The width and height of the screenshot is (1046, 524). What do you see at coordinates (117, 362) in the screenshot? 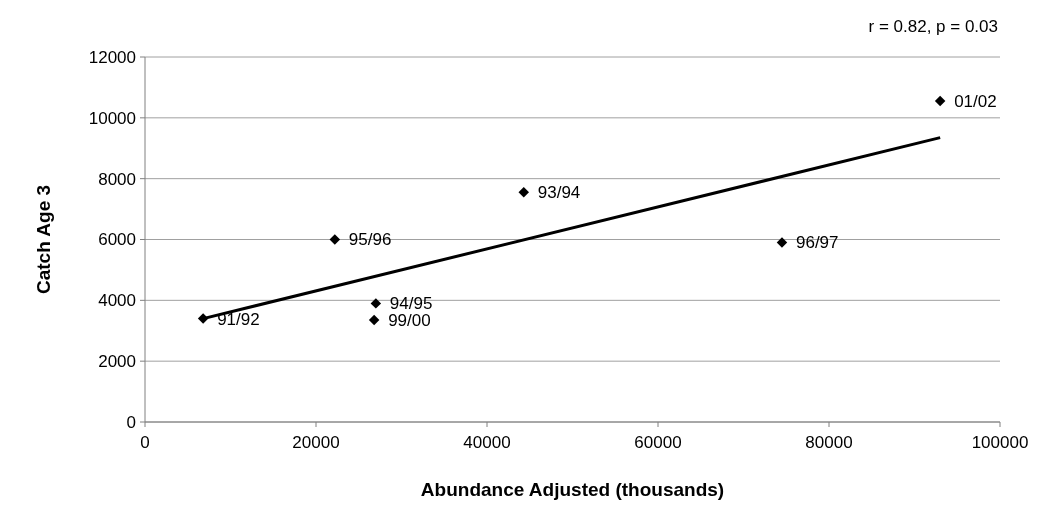
I see `y-tick-label: 2000` at bounding box center [117, 362].